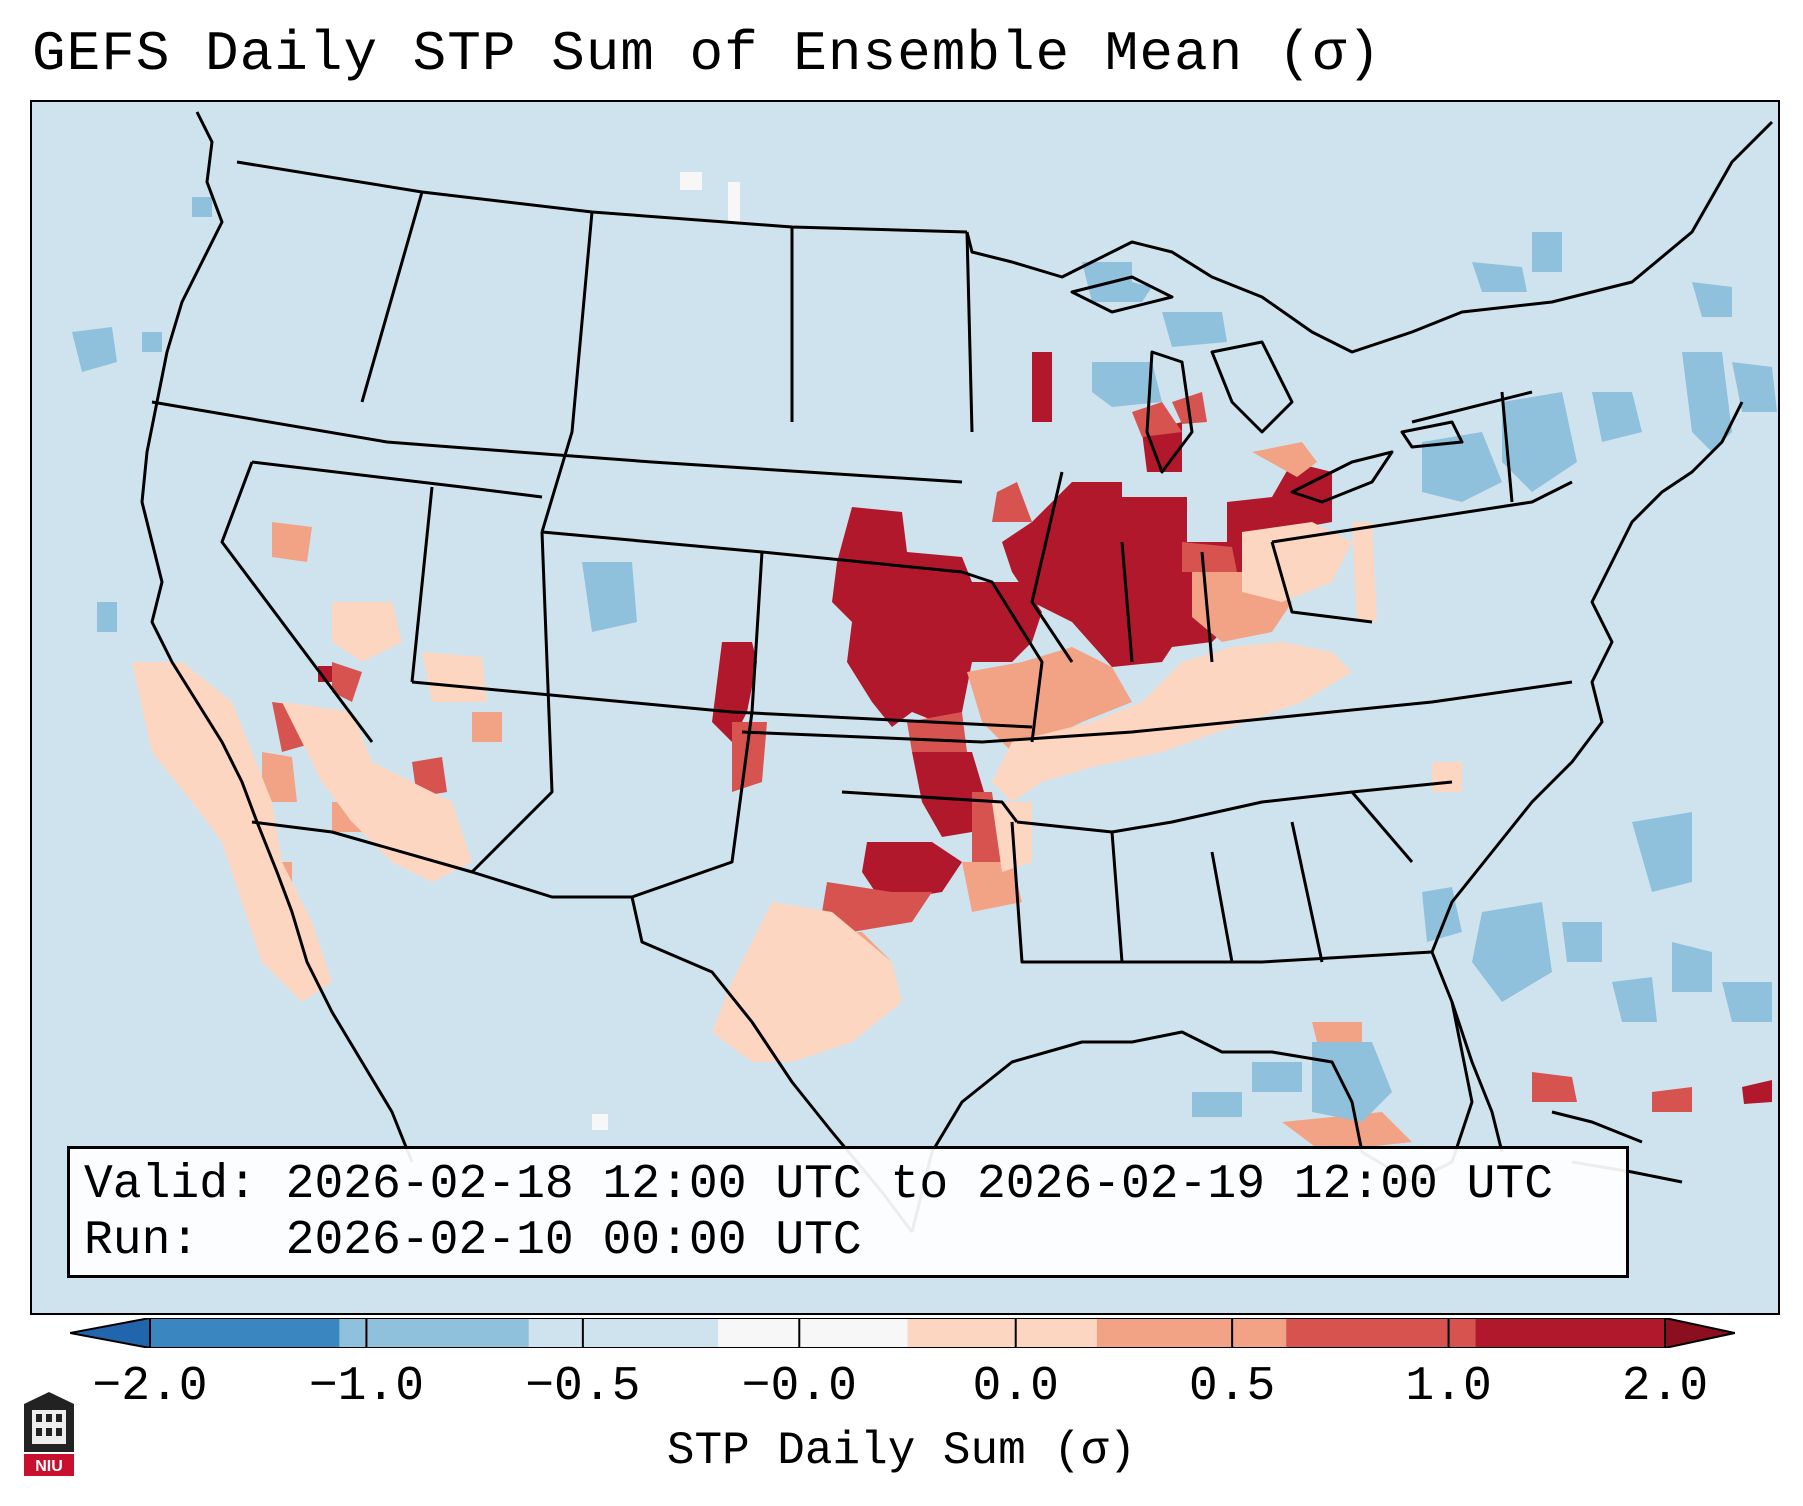 This screenshot has width=1803, height=1506. Describe the element at coordinates (901, 1451) in the screenshot. I see `colorbar-label: STP Daily Sum (σ)` at that location.